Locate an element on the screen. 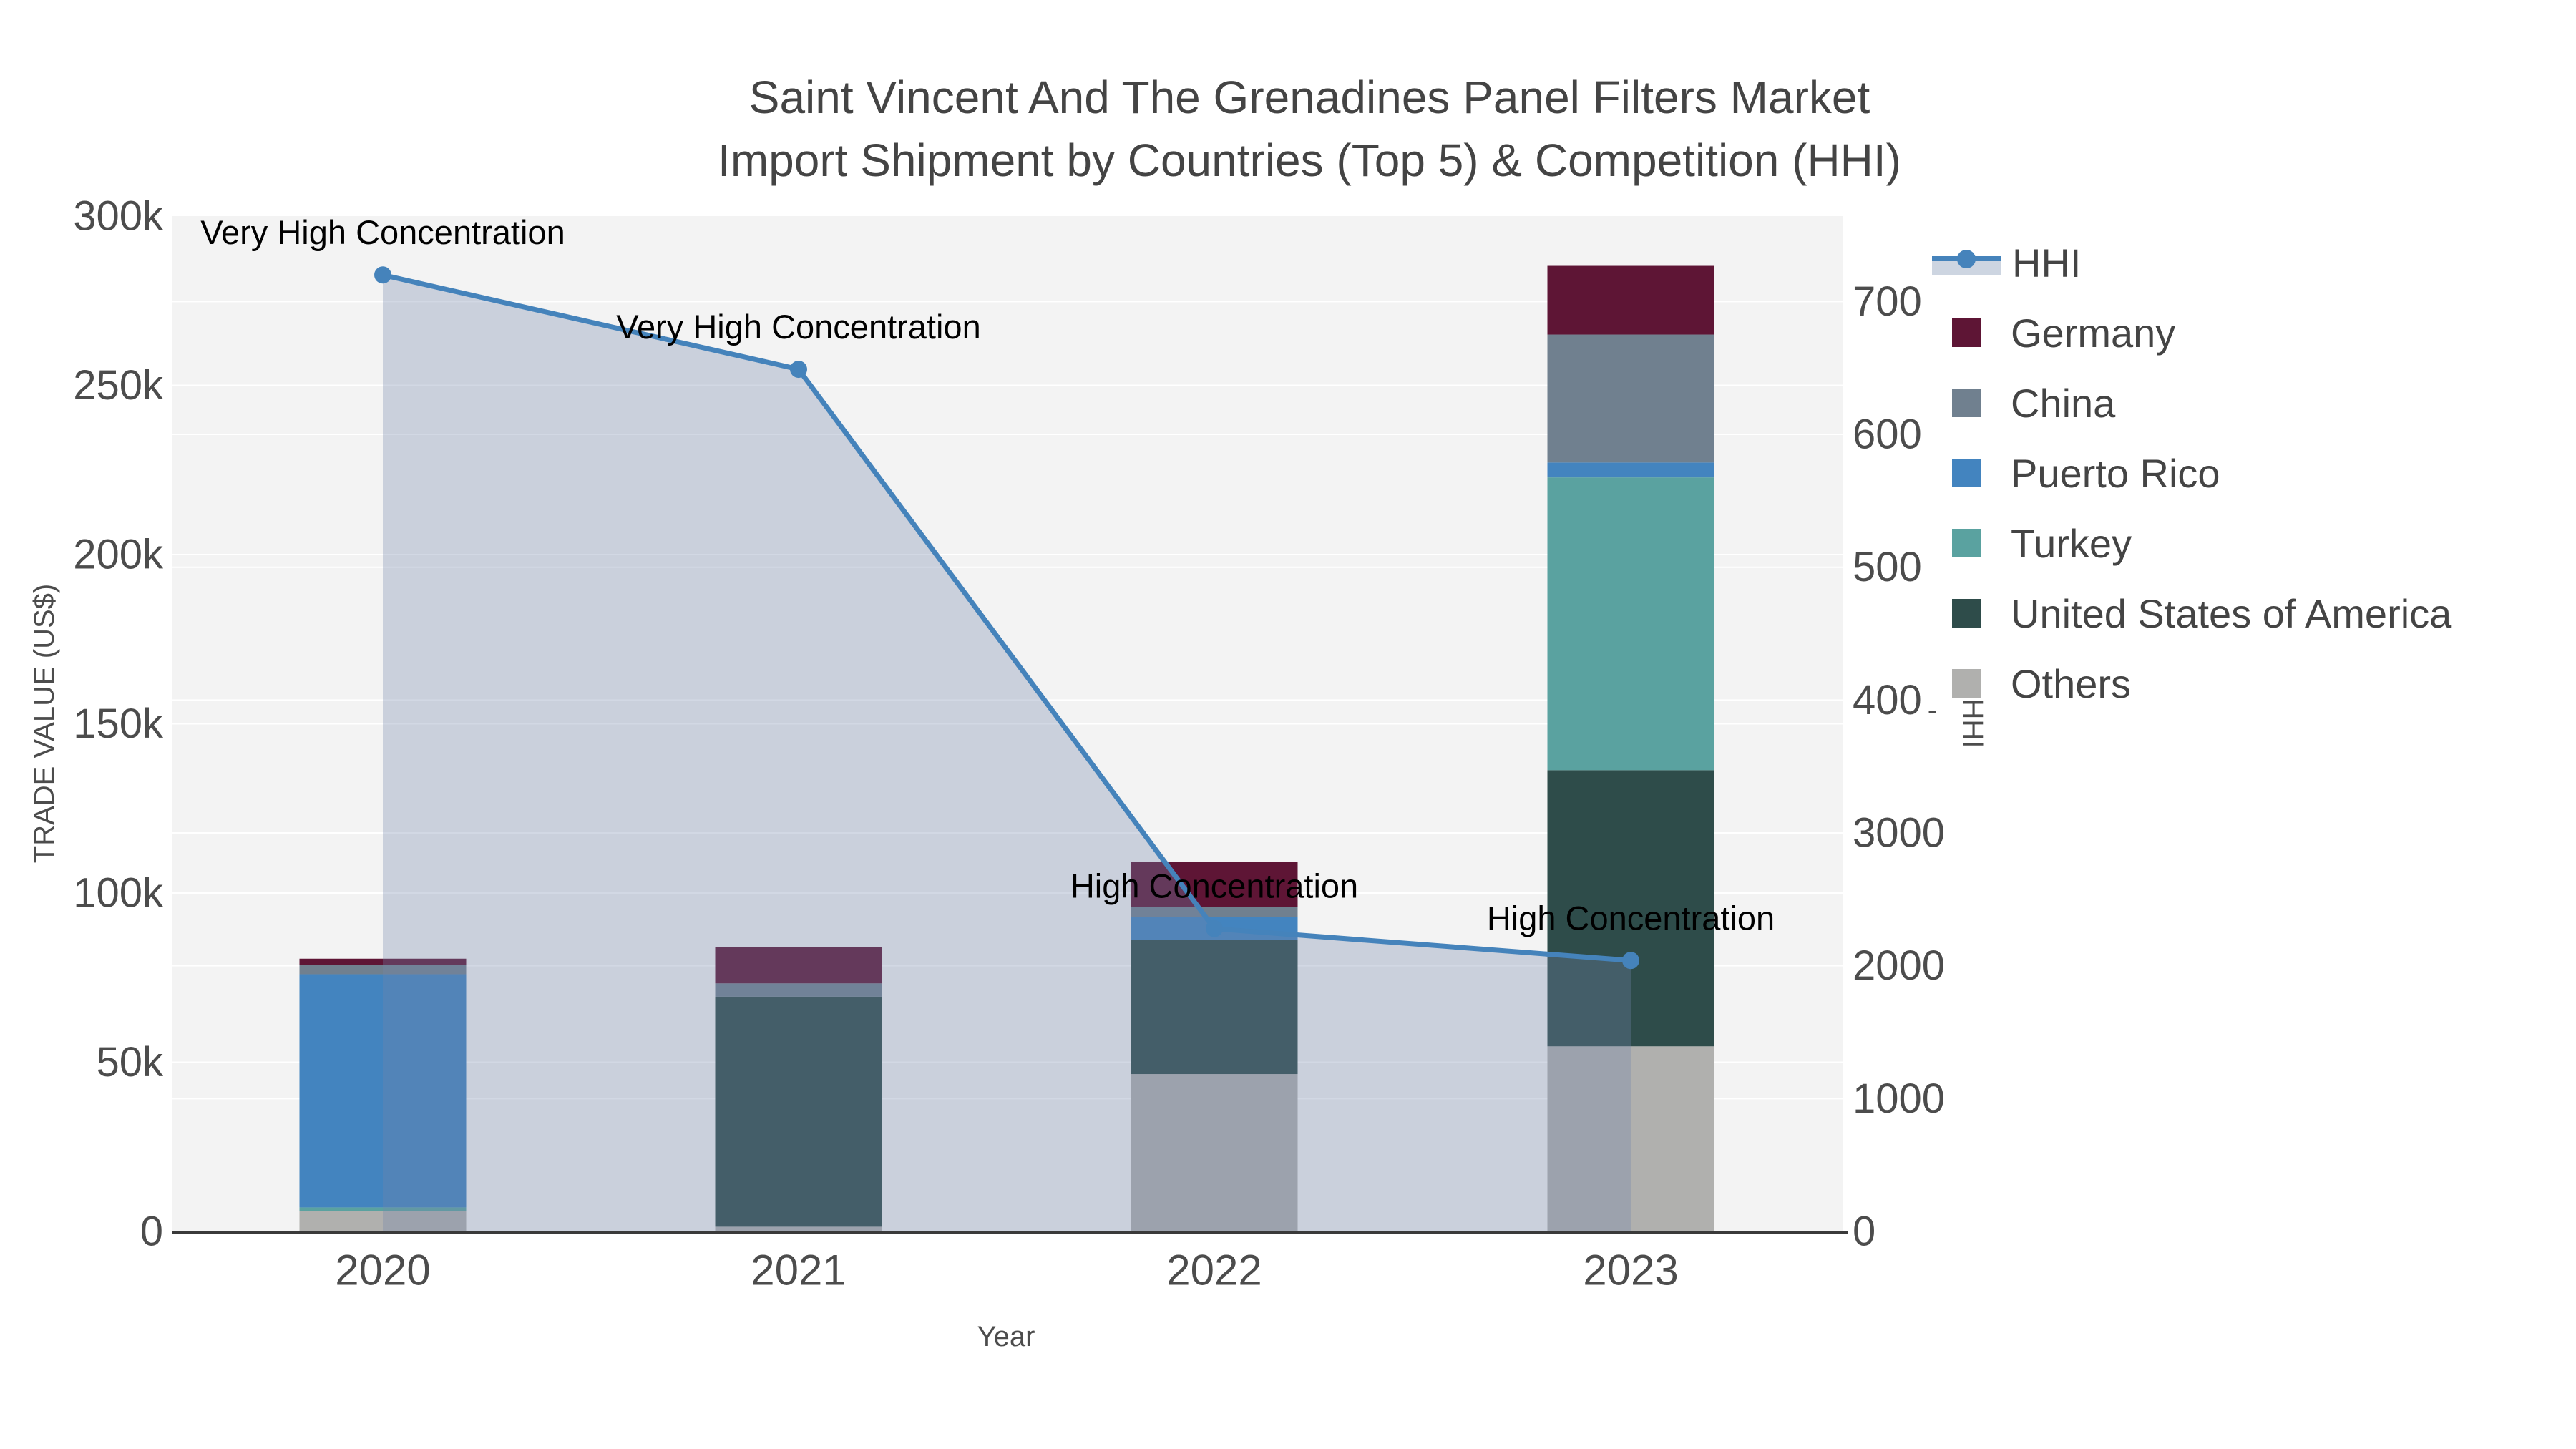  y-right-tick-500: 500 is located at coordinates (1887, 567).